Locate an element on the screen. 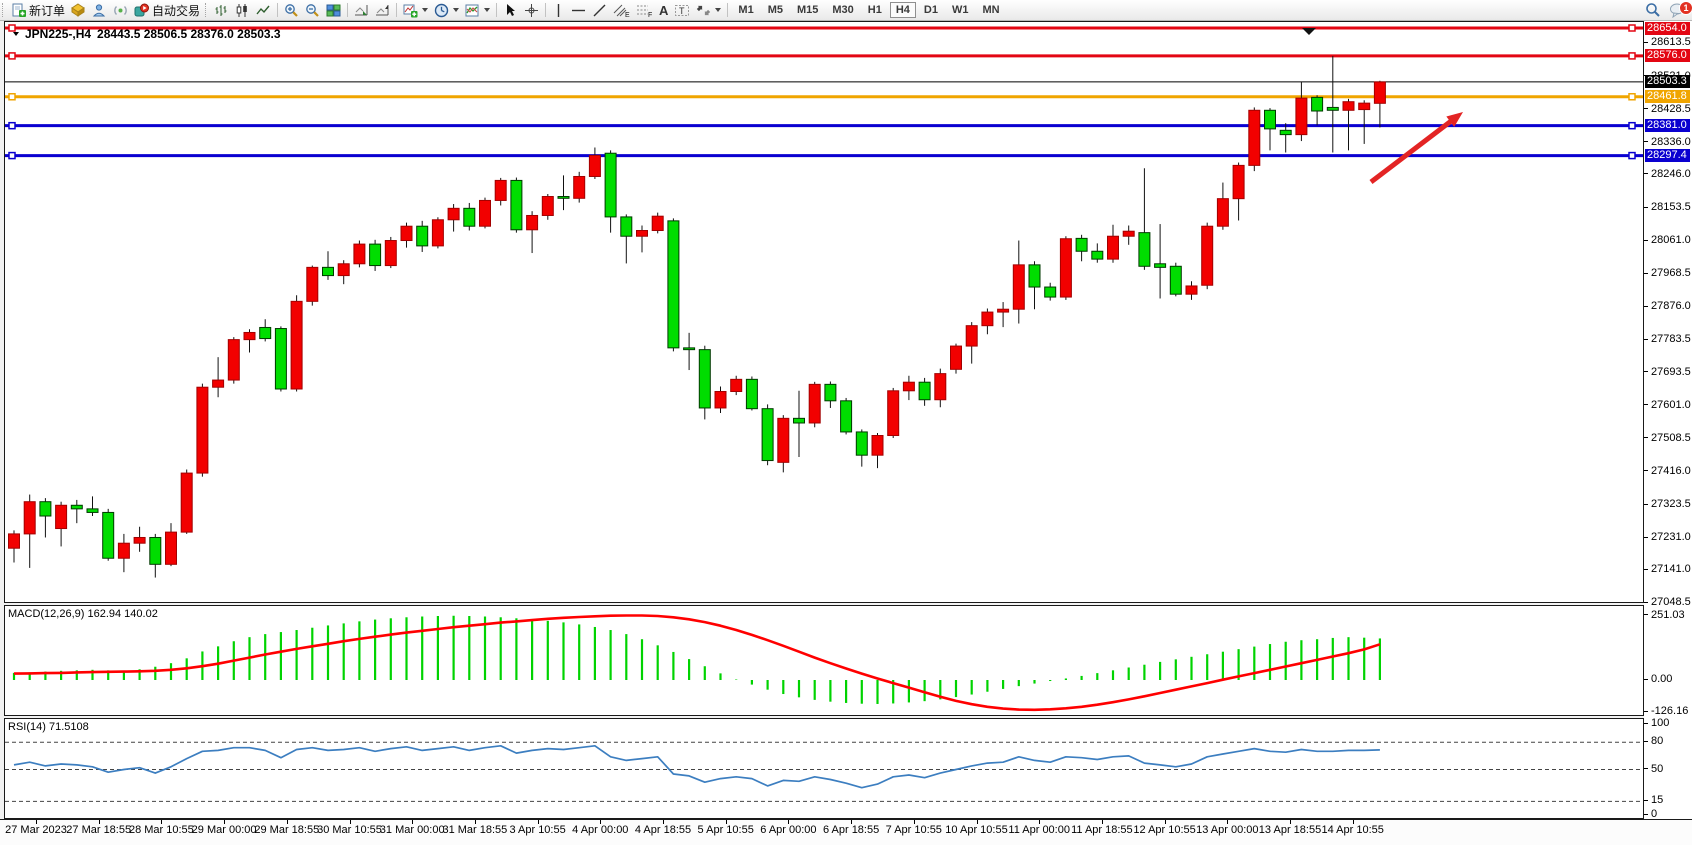 The image size is (1692, 845). channel-tool: E is located at coordinates (621, 10).